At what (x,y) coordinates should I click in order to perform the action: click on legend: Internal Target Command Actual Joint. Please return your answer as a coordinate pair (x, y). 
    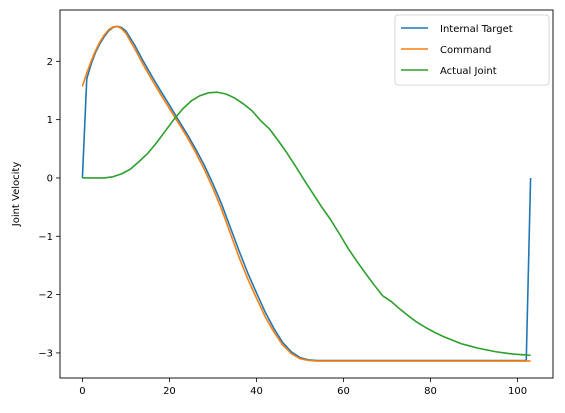
    Looking at the image, I should click on (472, 50).